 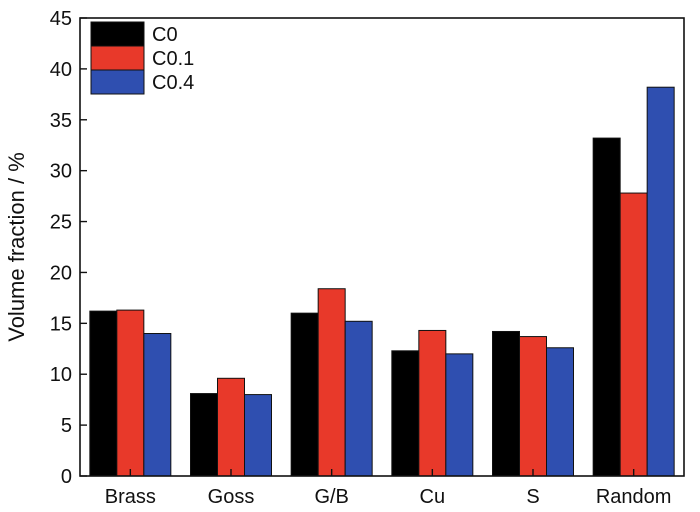 I want to click on y-tick-label: 0, so click(x=66, y=477).